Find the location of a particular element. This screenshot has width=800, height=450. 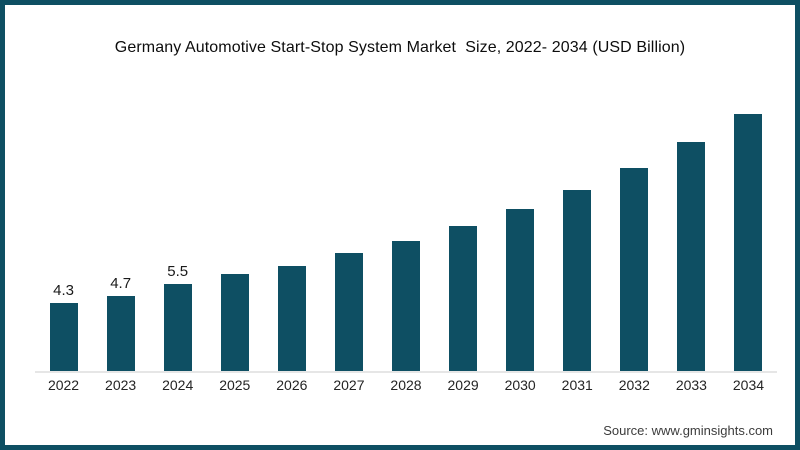

bar-value-label: 4.7 is located at coordinates (121, 283).